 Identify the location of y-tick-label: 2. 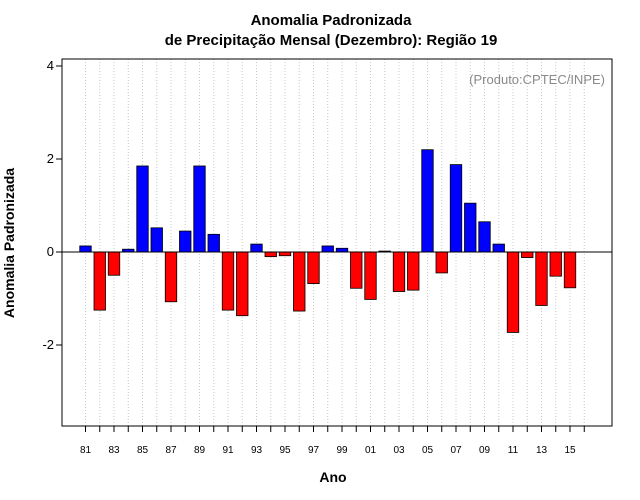
(50, 158).